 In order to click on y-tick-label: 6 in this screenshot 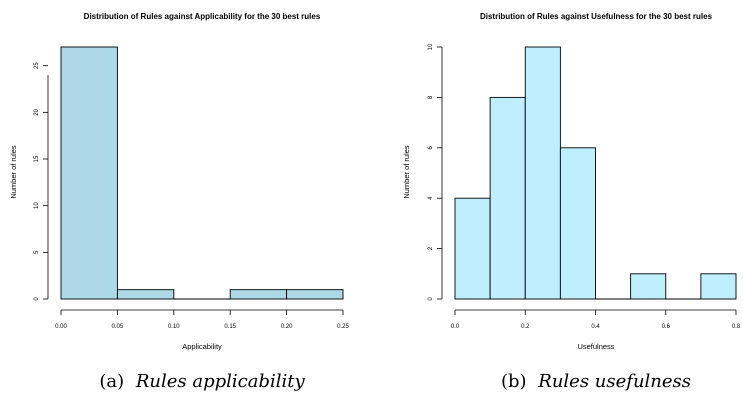, I will do `click(431, 147)`.